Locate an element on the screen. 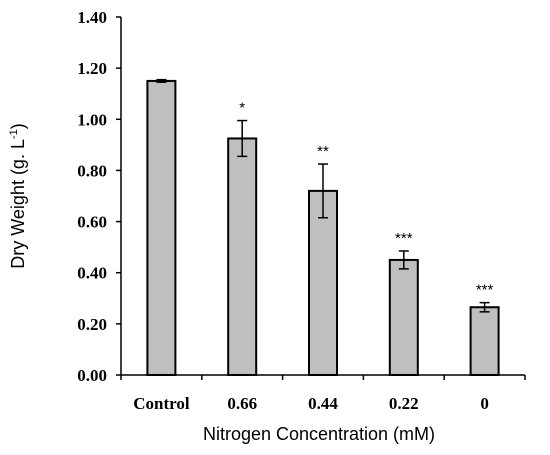 This screenshot has height=455, width=550. y-tick-label: 1.00 is located at coordinates (92, 119).